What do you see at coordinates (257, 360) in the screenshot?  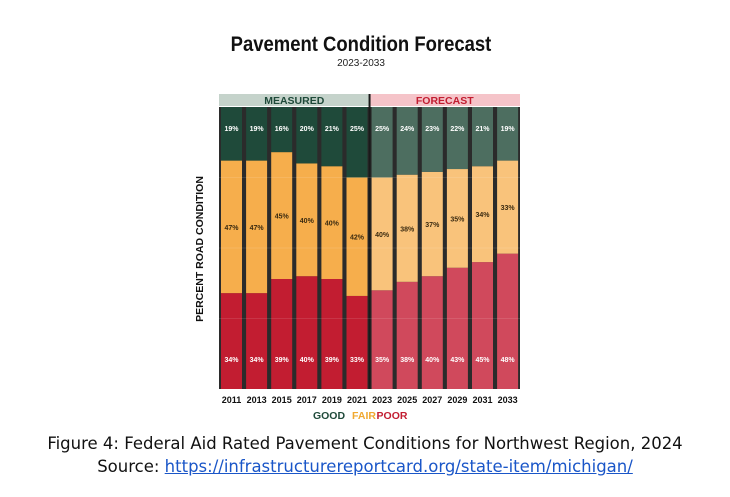 I see `value-label-poor-2013: 34%` at bounding box center [257, 360].